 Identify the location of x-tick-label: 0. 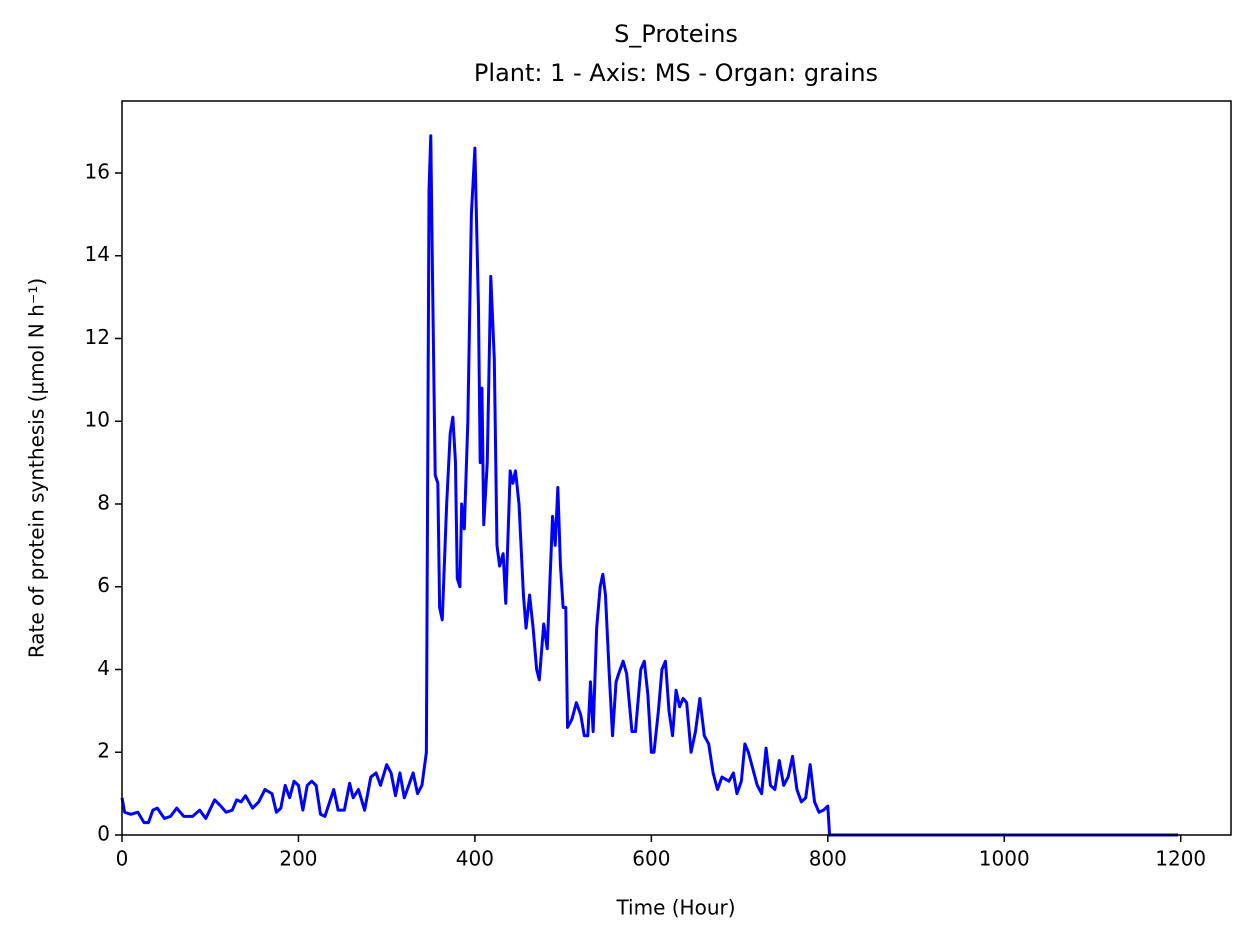
(122, 859).